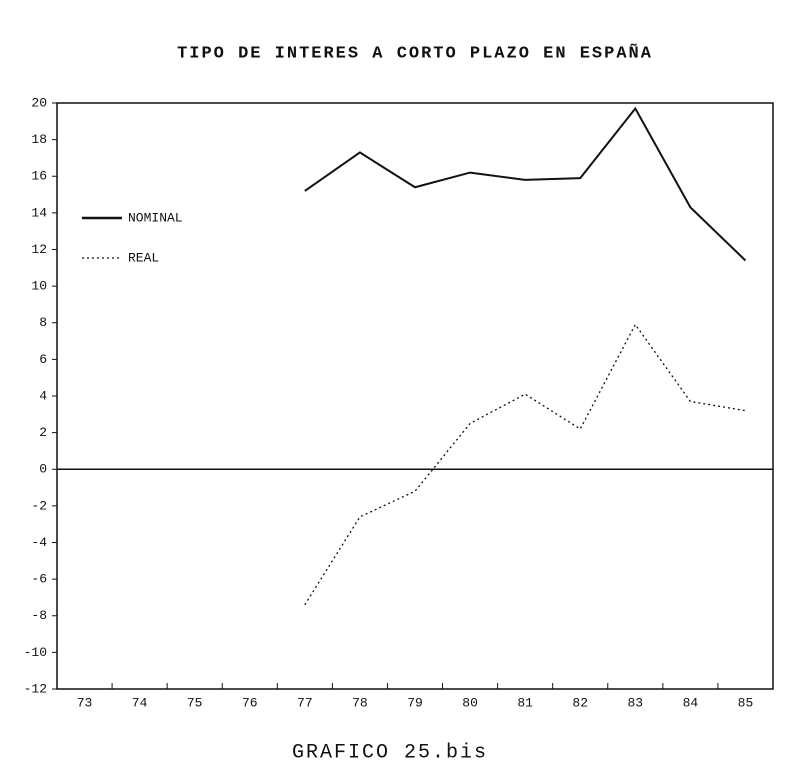 The image size is (812, 768). Describe the element at coordinates (525, 702) in the screenshot. I see `x-tick-label: 81` at that location.